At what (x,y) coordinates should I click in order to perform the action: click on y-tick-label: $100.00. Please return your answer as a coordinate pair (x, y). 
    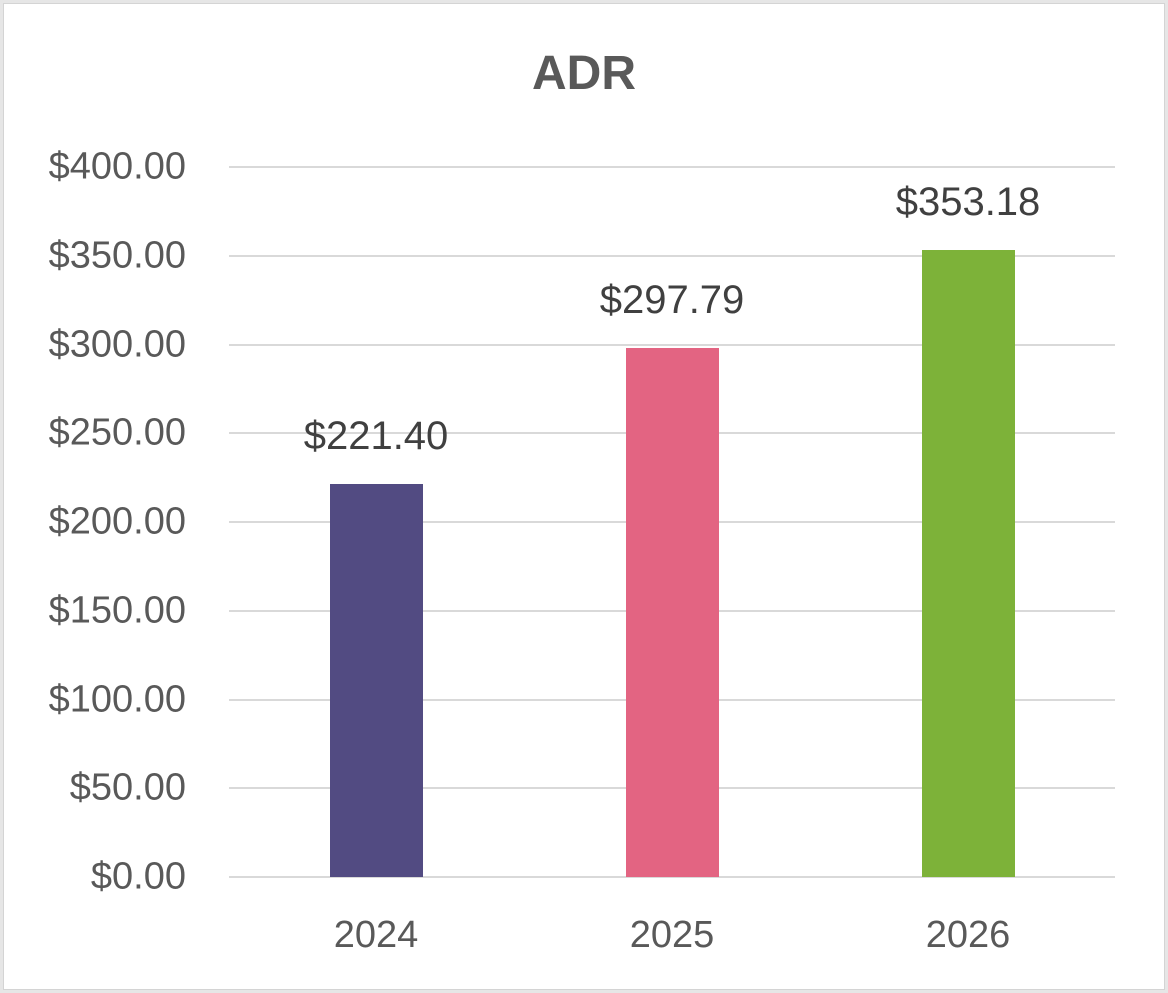
    Looking at the image, I should click on (117, 699).